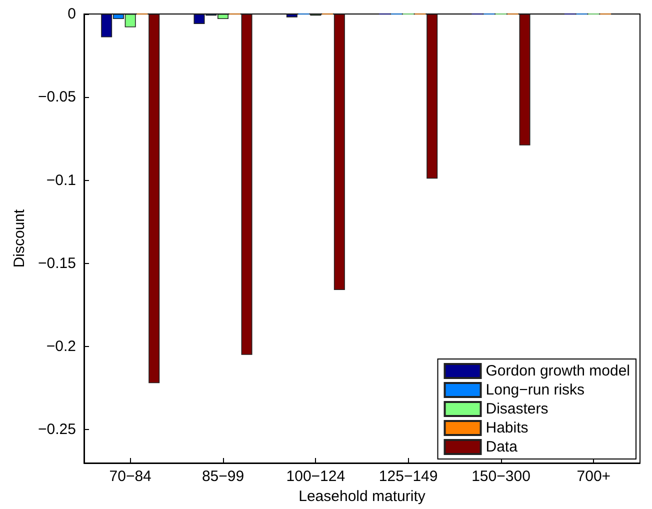 The width and height of the screenshot is (652, 509). What do you see at coordinates (535, 390) in the screenshot?
I see `legend-label: Long−run risks` at bounding box center [535, 390].